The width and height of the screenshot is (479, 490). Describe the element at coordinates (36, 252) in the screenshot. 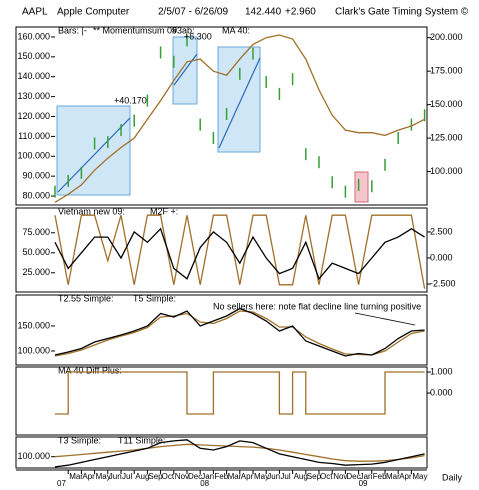

I see `y-tick-label: 50.000` at that location.